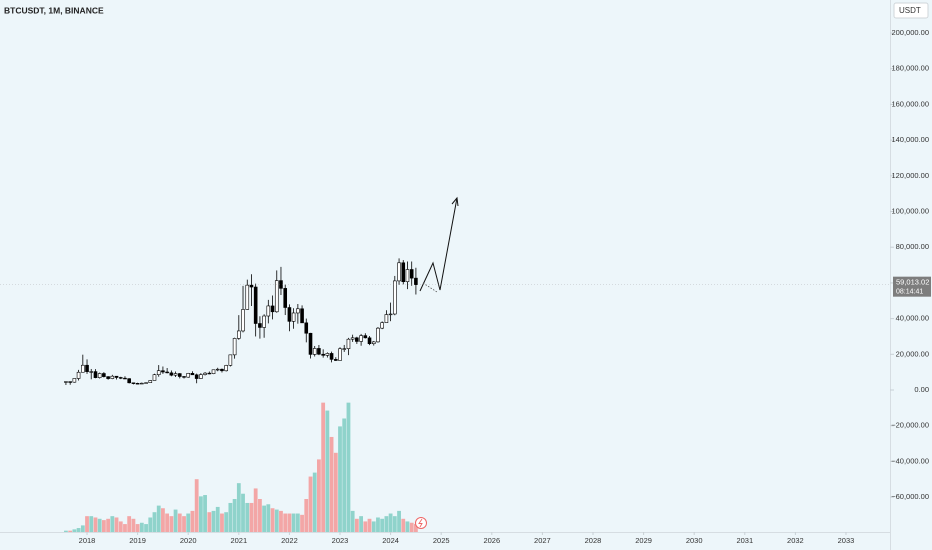 The height and width of the screenshot is (550, 932). I want to click on chart-title: BTCUSDT, 1M, BINANCE, so click(54, 10).